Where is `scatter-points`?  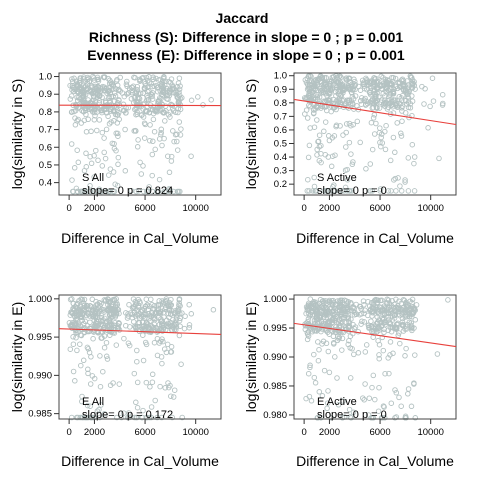
scatter-points is located at coordinates (141, 358).